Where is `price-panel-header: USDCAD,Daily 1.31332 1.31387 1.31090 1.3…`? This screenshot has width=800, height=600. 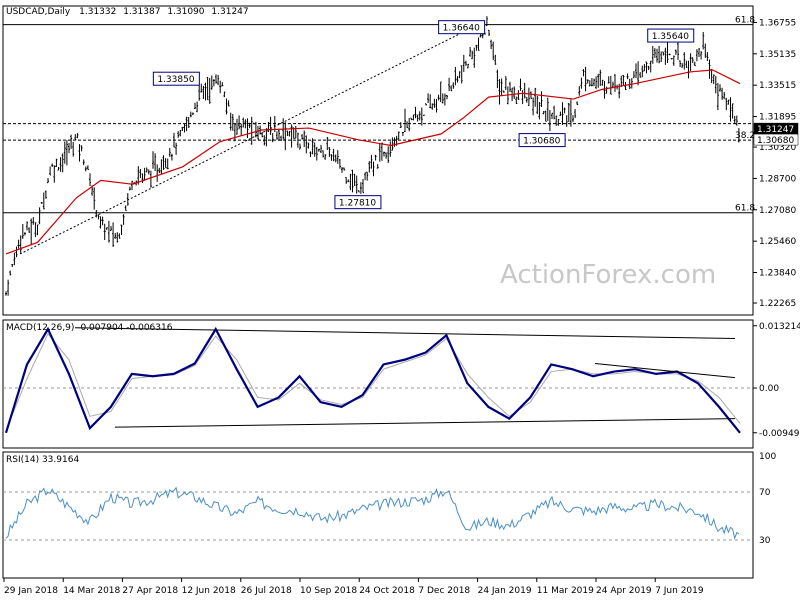
price-panel-header: USDCAD,Daily 1.31332 1.31387 1.31090 1.3… is located at coordinates (127, 12).